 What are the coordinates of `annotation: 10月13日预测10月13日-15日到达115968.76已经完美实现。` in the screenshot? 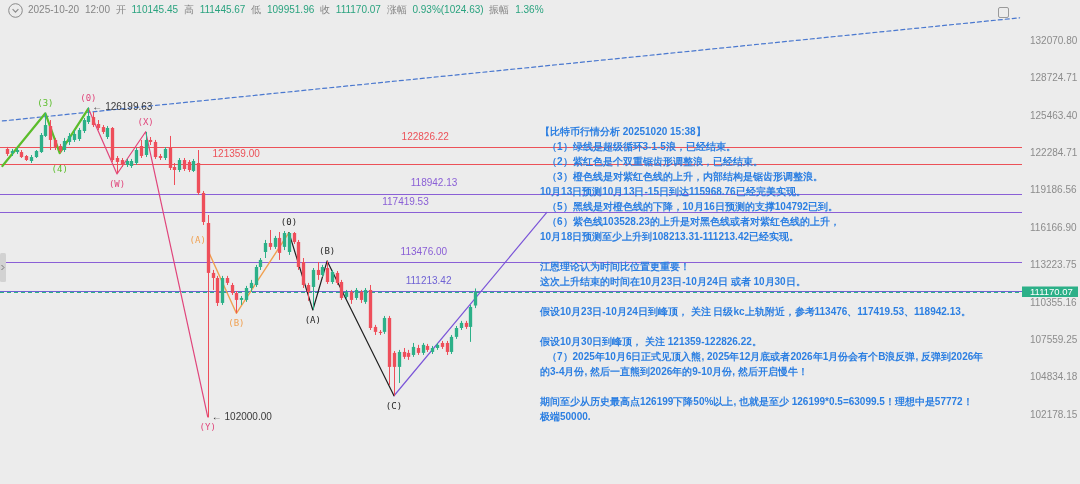 It's located at (673, 191).